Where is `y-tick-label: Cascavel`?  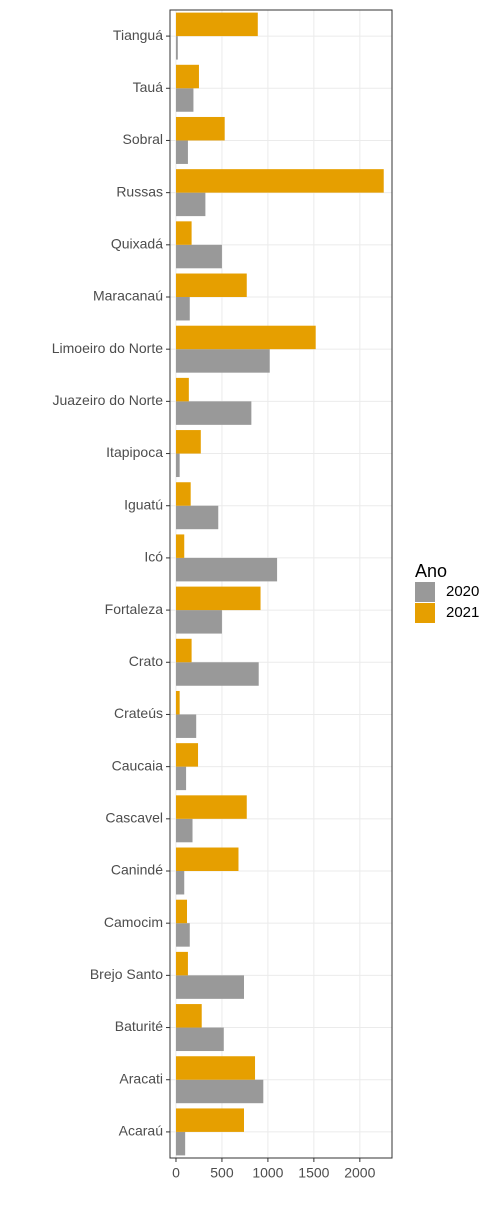
y-tick-label: Cascavel is located at coordinates (134, 818).